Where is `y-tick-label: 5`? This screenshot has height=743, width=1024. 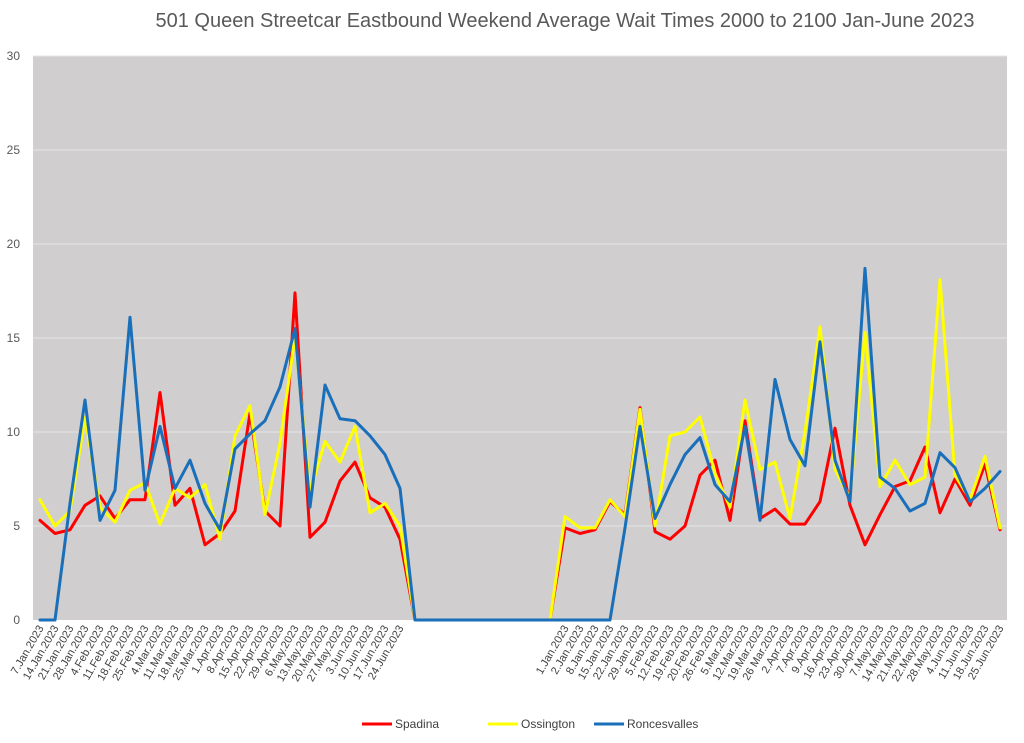
y-tick-label: 5 is located at coordinates (16, 526).